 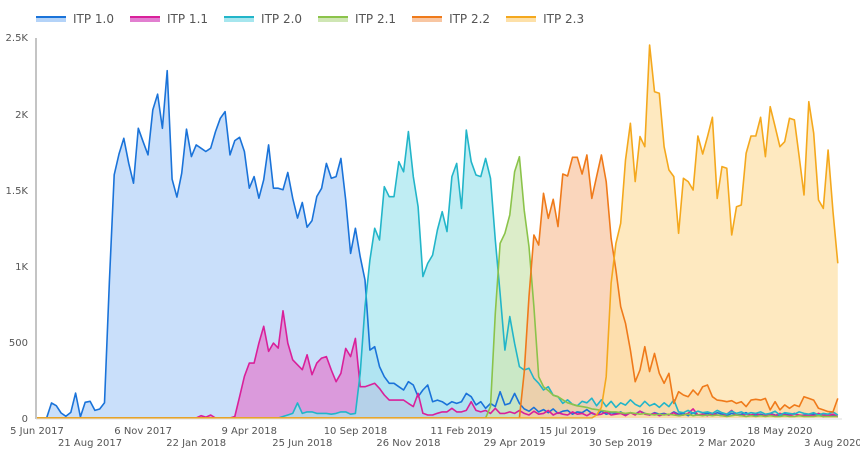 What do you see at coordinates (25, 419) in the screenshot?
I see `y-tick-label: 0` at bounding box center [25, 419].